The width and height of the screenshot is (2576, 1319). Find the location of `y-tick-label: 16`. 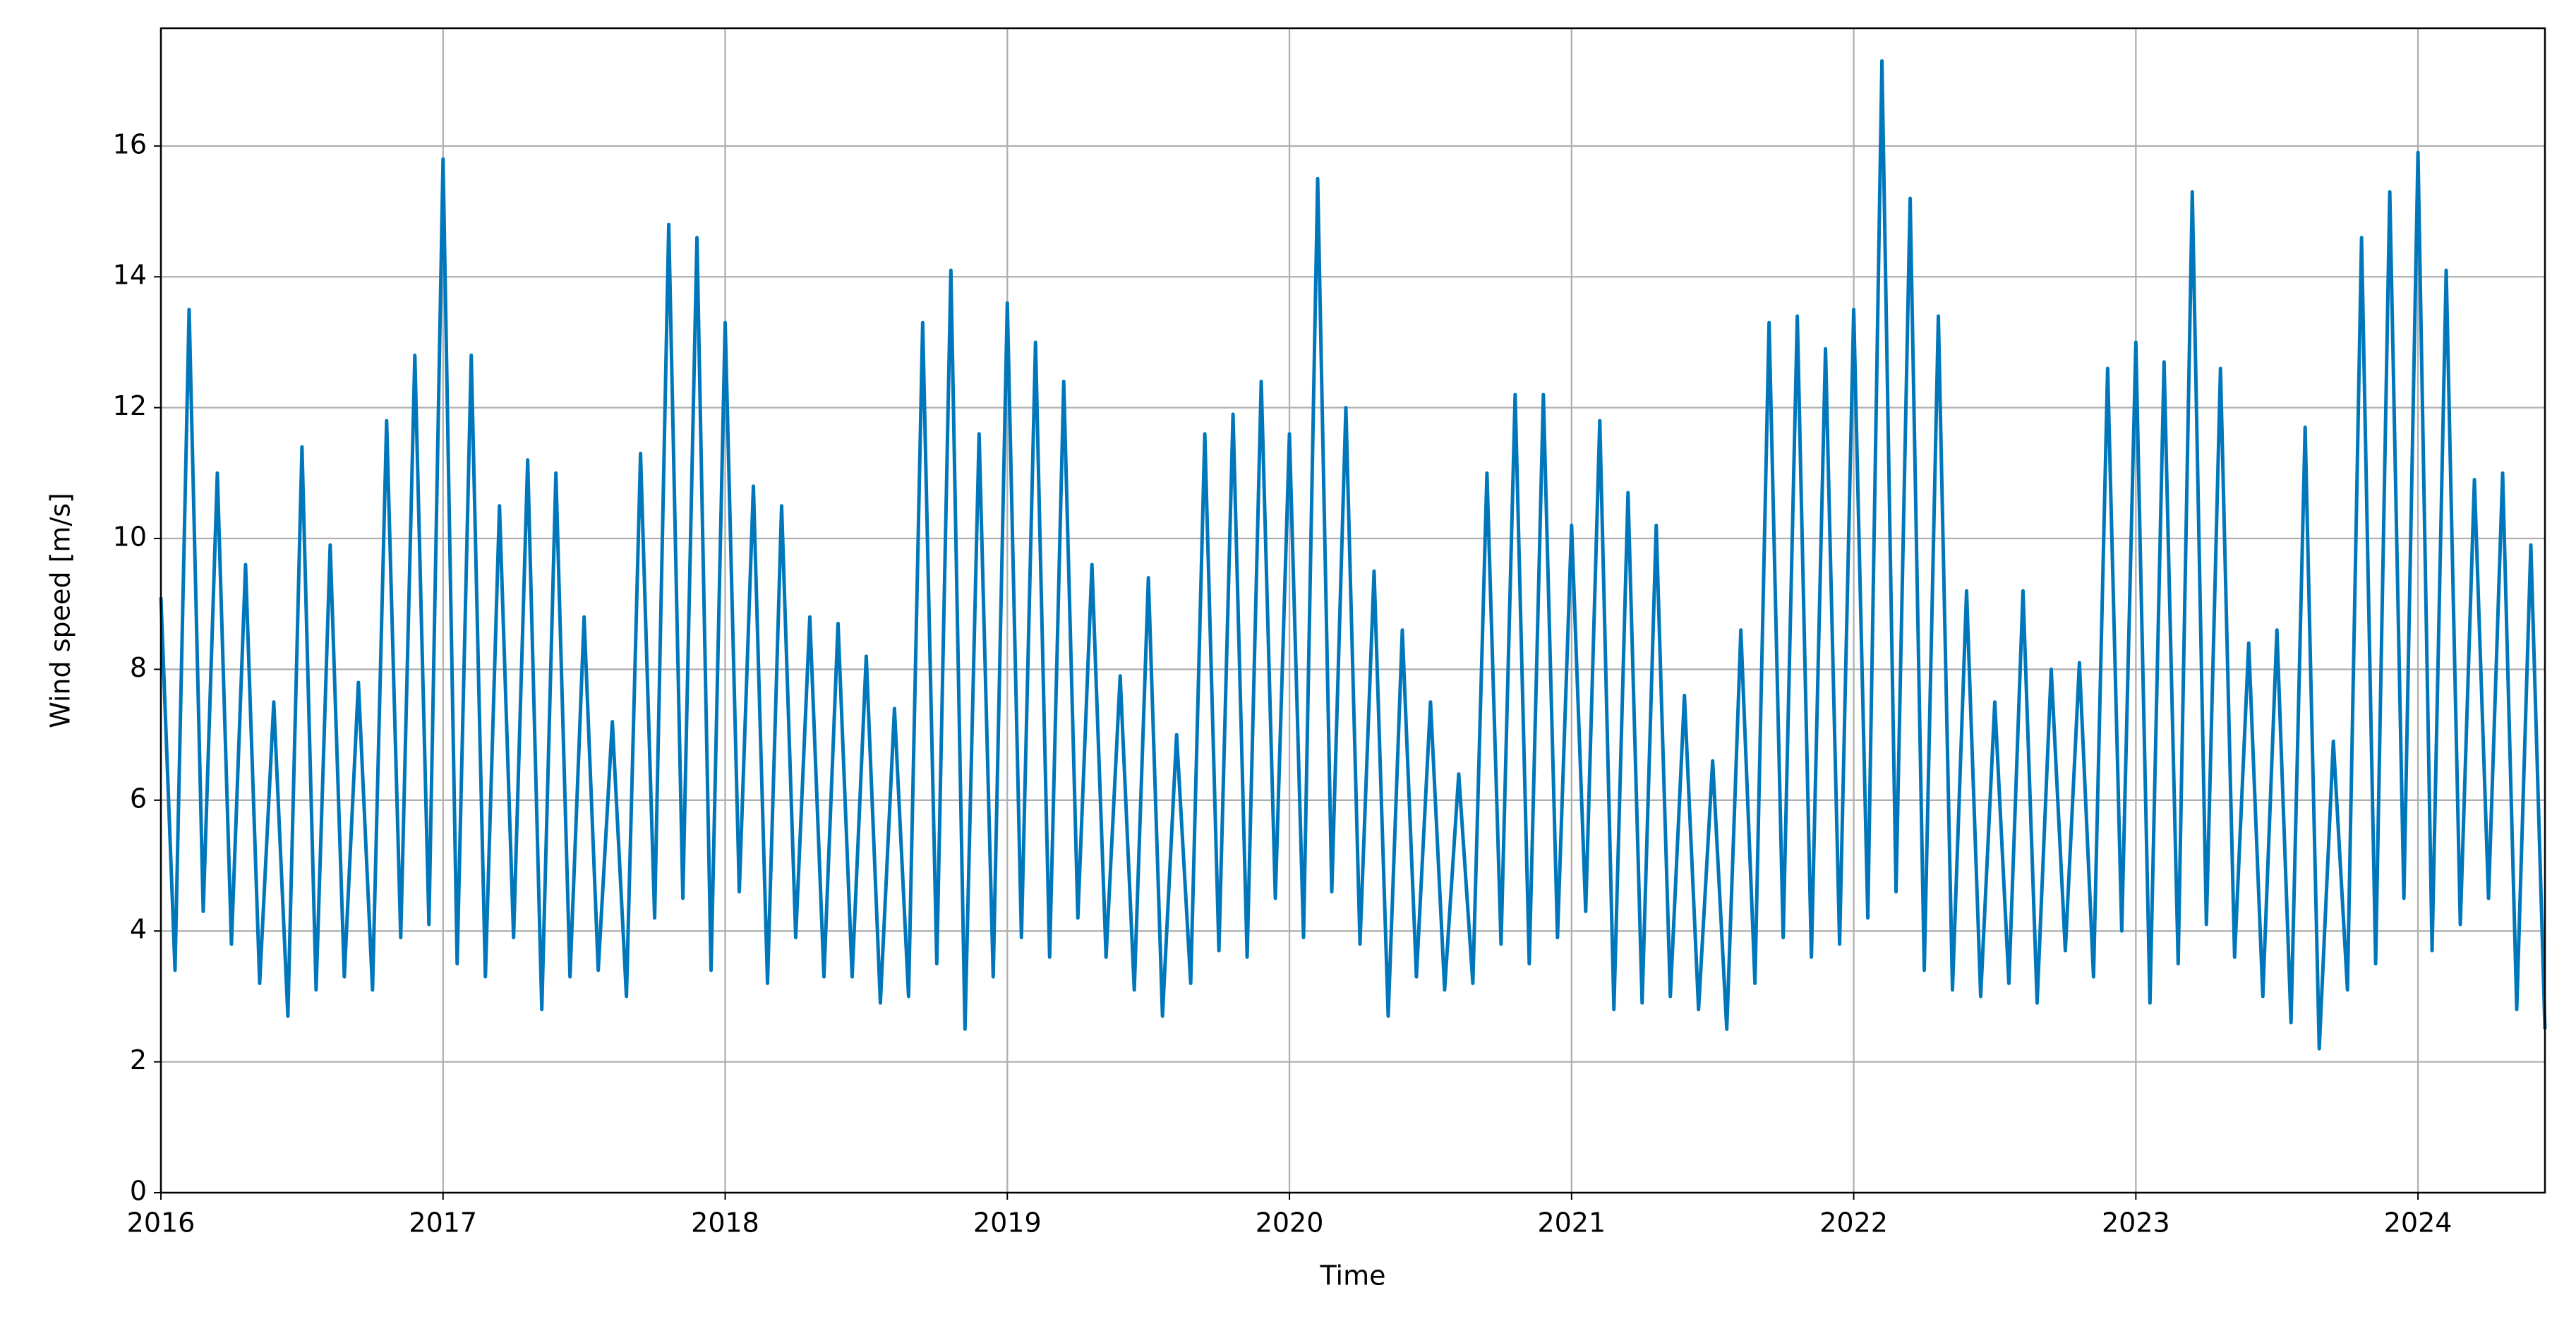

y-tick-label: 16 is located at coordinates (130, 143).